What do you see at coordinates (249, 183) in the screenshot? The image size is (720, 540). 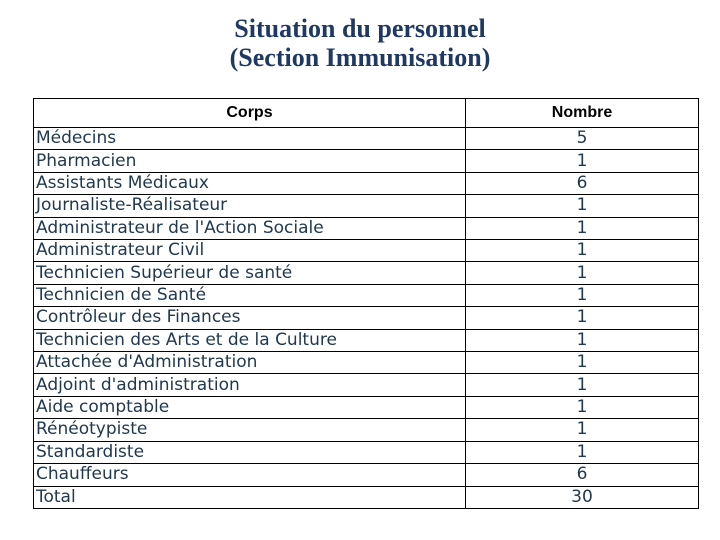 I see `corps-cell: Assistants Médicaux` at bounding box center [249, 183].